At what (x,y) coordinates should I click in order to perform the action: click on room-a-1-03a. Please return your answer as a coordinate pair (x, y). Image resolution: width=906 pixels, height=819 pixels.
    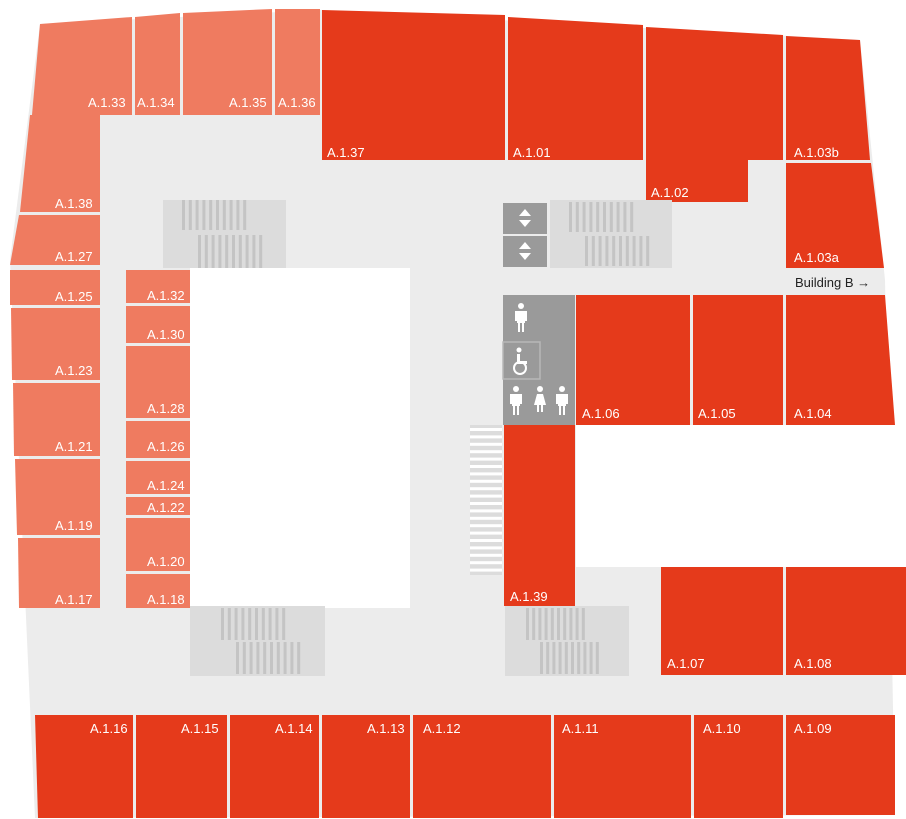
    Looking at the image, I should click on (835, 215).